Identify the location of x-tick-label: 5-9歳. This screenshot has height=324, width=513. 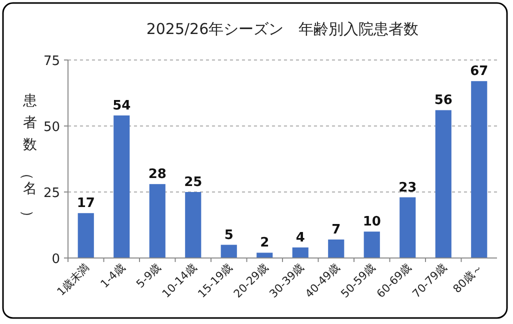
(149, 275).